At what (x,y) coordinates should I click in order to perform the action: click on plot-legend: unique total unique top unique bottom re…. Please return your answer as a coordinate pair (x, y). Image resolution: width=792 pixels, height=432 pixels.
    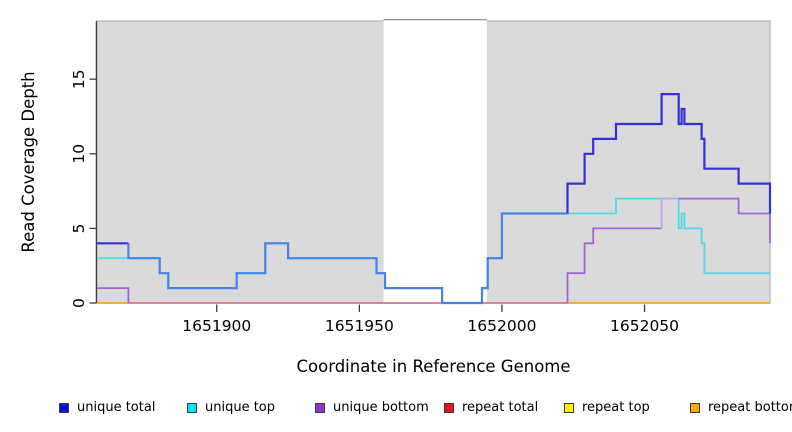
    Looking at the image, I should click on (396, 410).